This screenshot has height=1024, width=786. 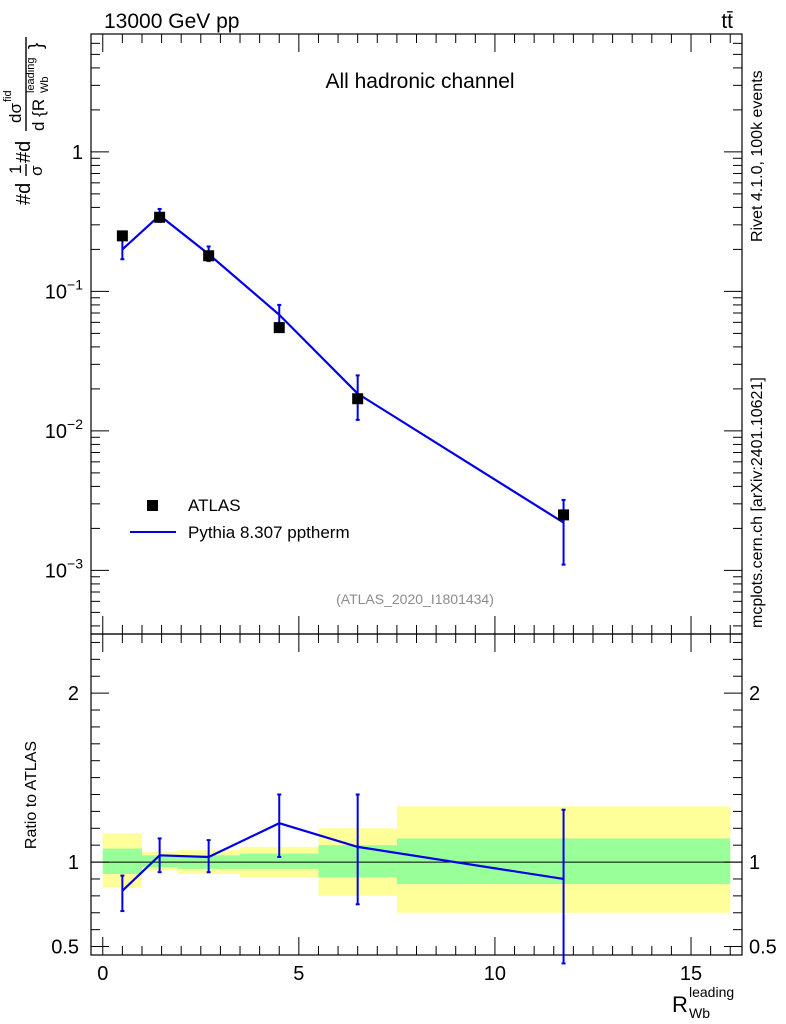 I want to click on x-axis-label: R Wb leading, so click(x=703, y=1002).